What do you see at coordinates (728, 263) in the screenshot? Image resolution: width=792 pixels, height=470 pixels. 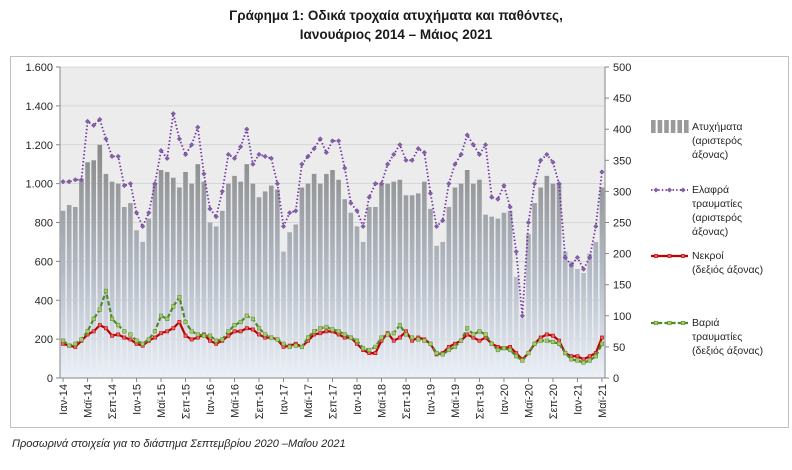 I see `legend-label-deaths: Νεκροί (δεξιός άξονας)` at bounding box center [728, 263].